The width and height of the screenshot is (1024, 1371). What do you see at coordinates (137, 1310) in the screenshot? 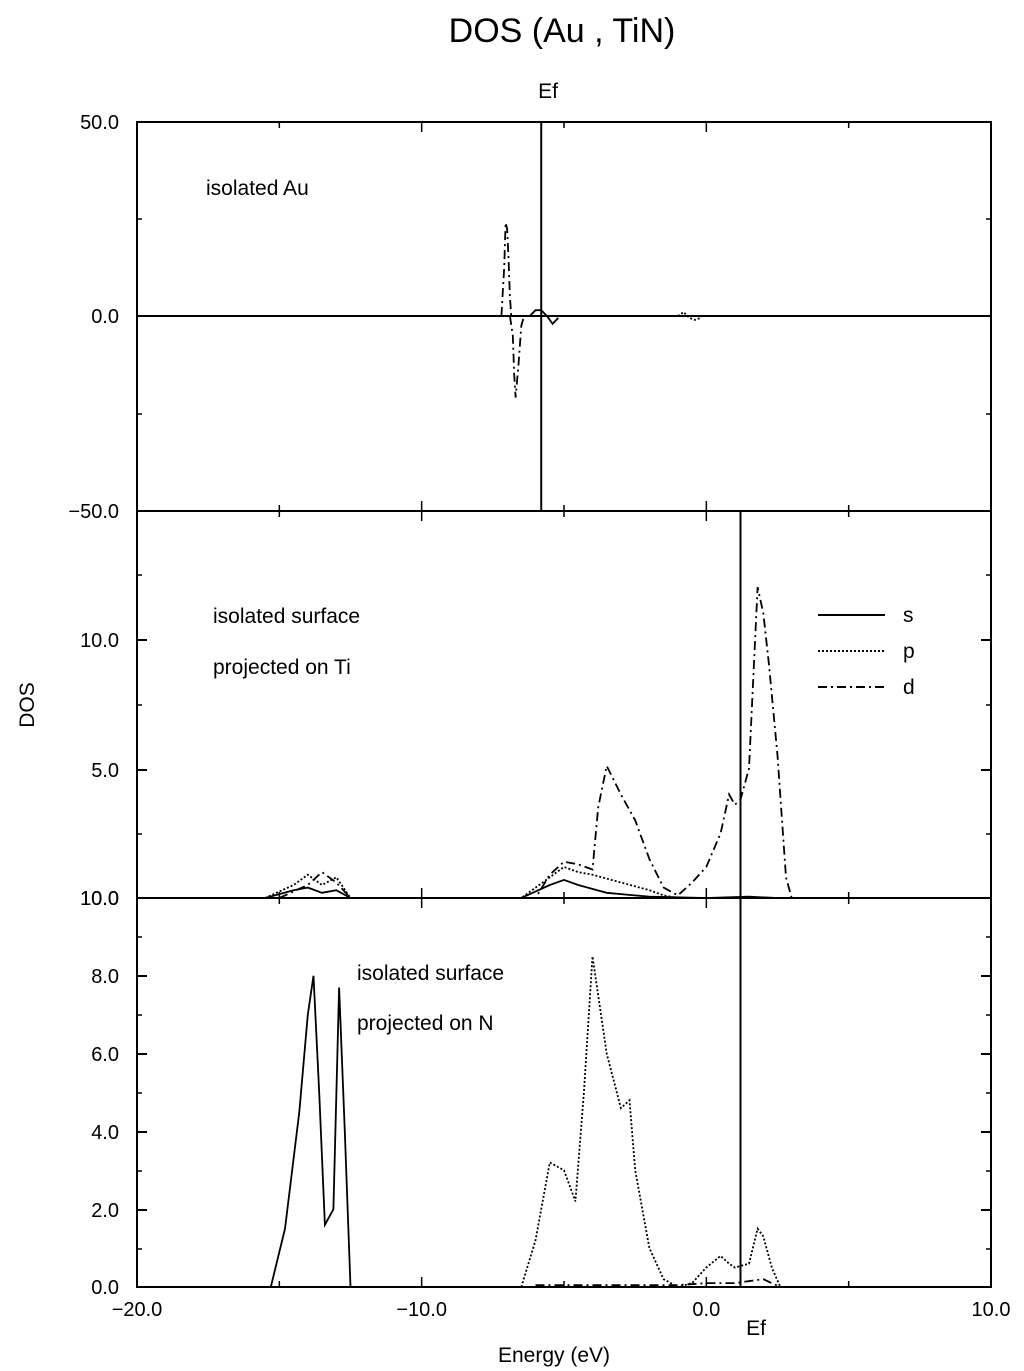
I see `x-tick-label: −20.0` at bounding box center [137, 1310].